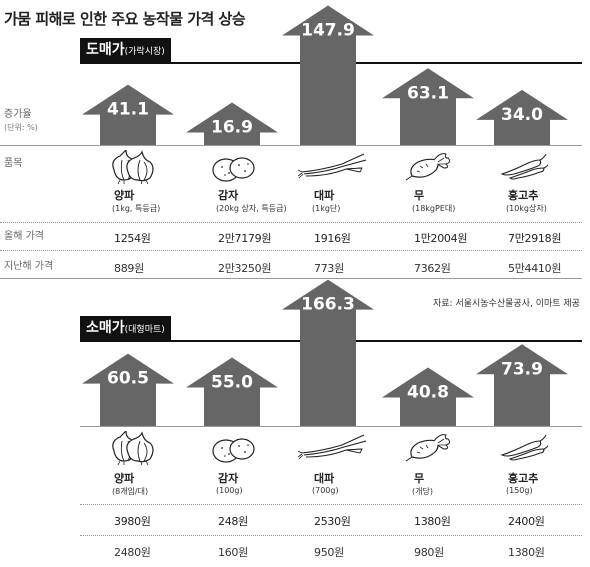 The width and height of the screenshot is (590, 567). Describe the element at coordinates (128, 379) in the screenshot. I see `retail-value-label-0: 60.5` at that location.